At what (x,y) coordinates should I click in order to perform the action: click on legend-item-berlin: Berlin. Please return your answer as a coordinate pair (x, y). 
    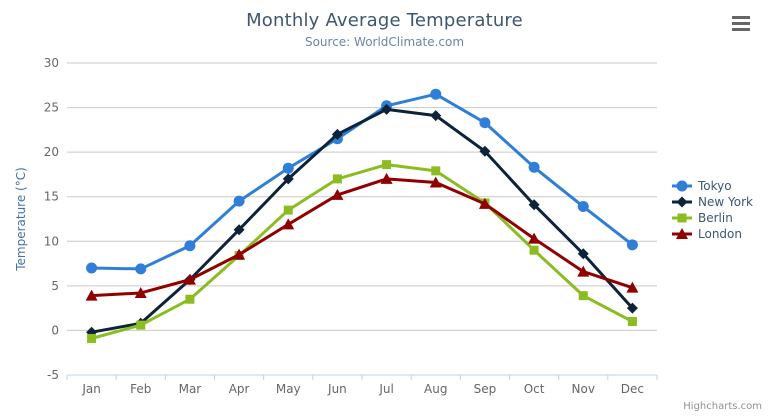
    Looking at the image, I should click on (712, 218).